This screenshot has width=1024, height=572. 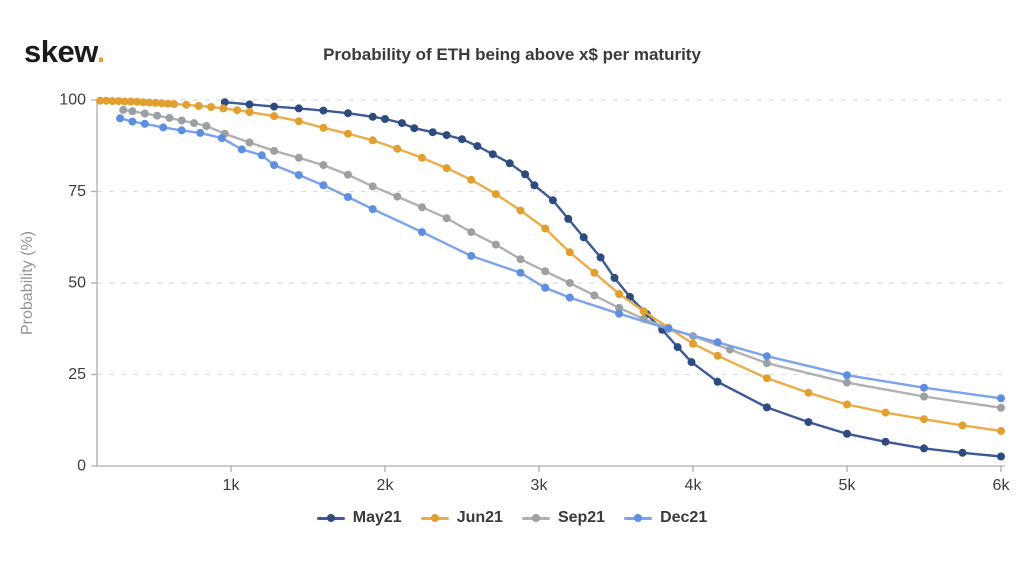 What do you see at coordinates (479, 517) in the screenshot?
I see `legend-label: Jun21` at bounding box center [479, 517].